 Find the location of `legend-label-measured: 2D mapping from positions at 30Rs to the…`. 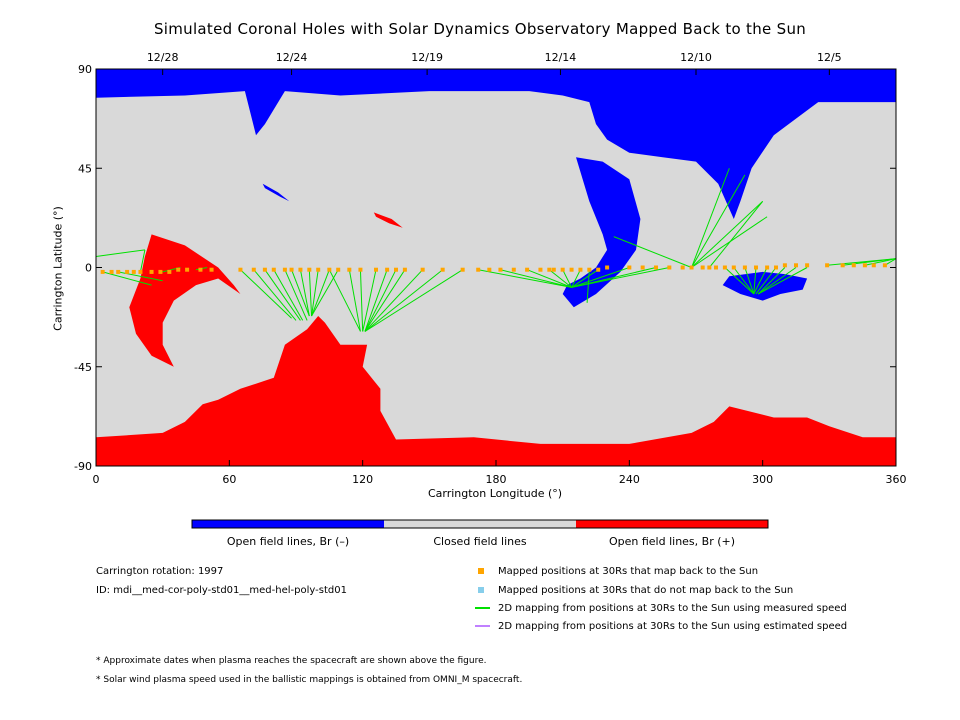

legend-label-measured: 2D mapping from positions at 30Rs to the… is located at coordinates (672, 608).